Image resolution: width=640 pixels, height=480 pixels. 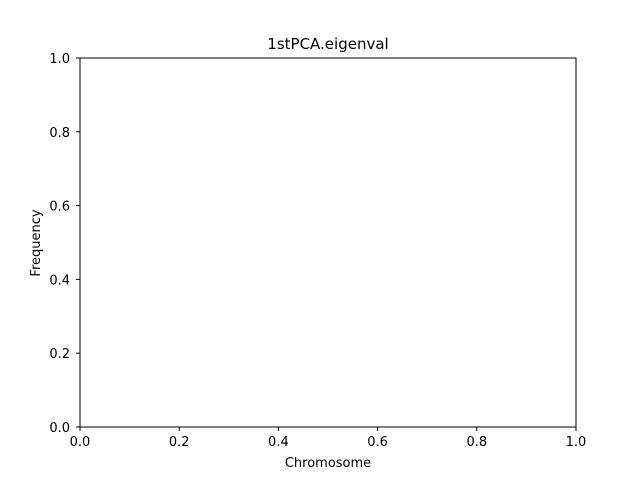 I want to click on chart-title: 1stPCA.eigenval, so click(x=327, y=44).